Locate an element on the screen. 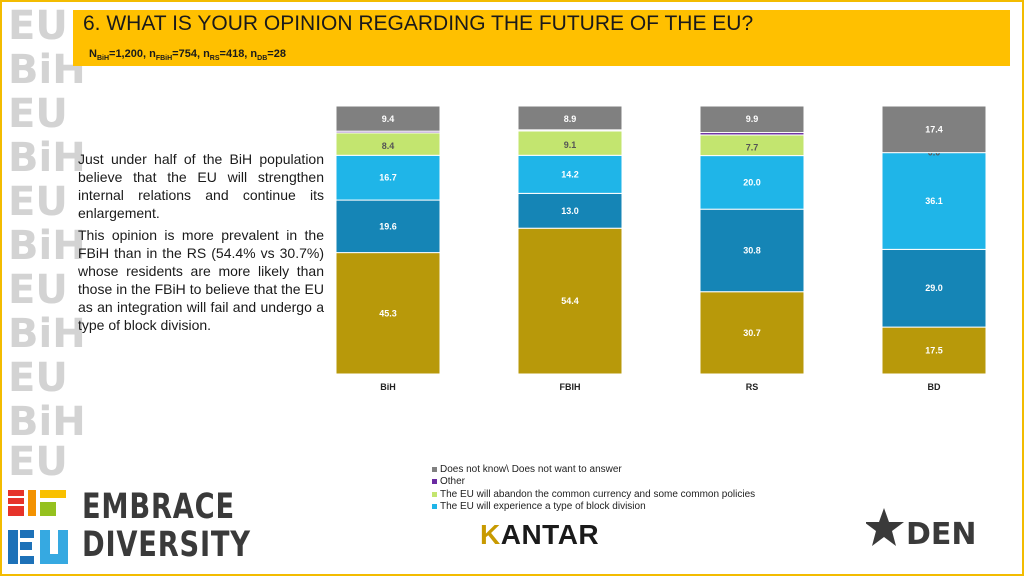 The width and height of the screenshot is (1024, 576). data-label: 17.5 is located at coordinates (934, 351).